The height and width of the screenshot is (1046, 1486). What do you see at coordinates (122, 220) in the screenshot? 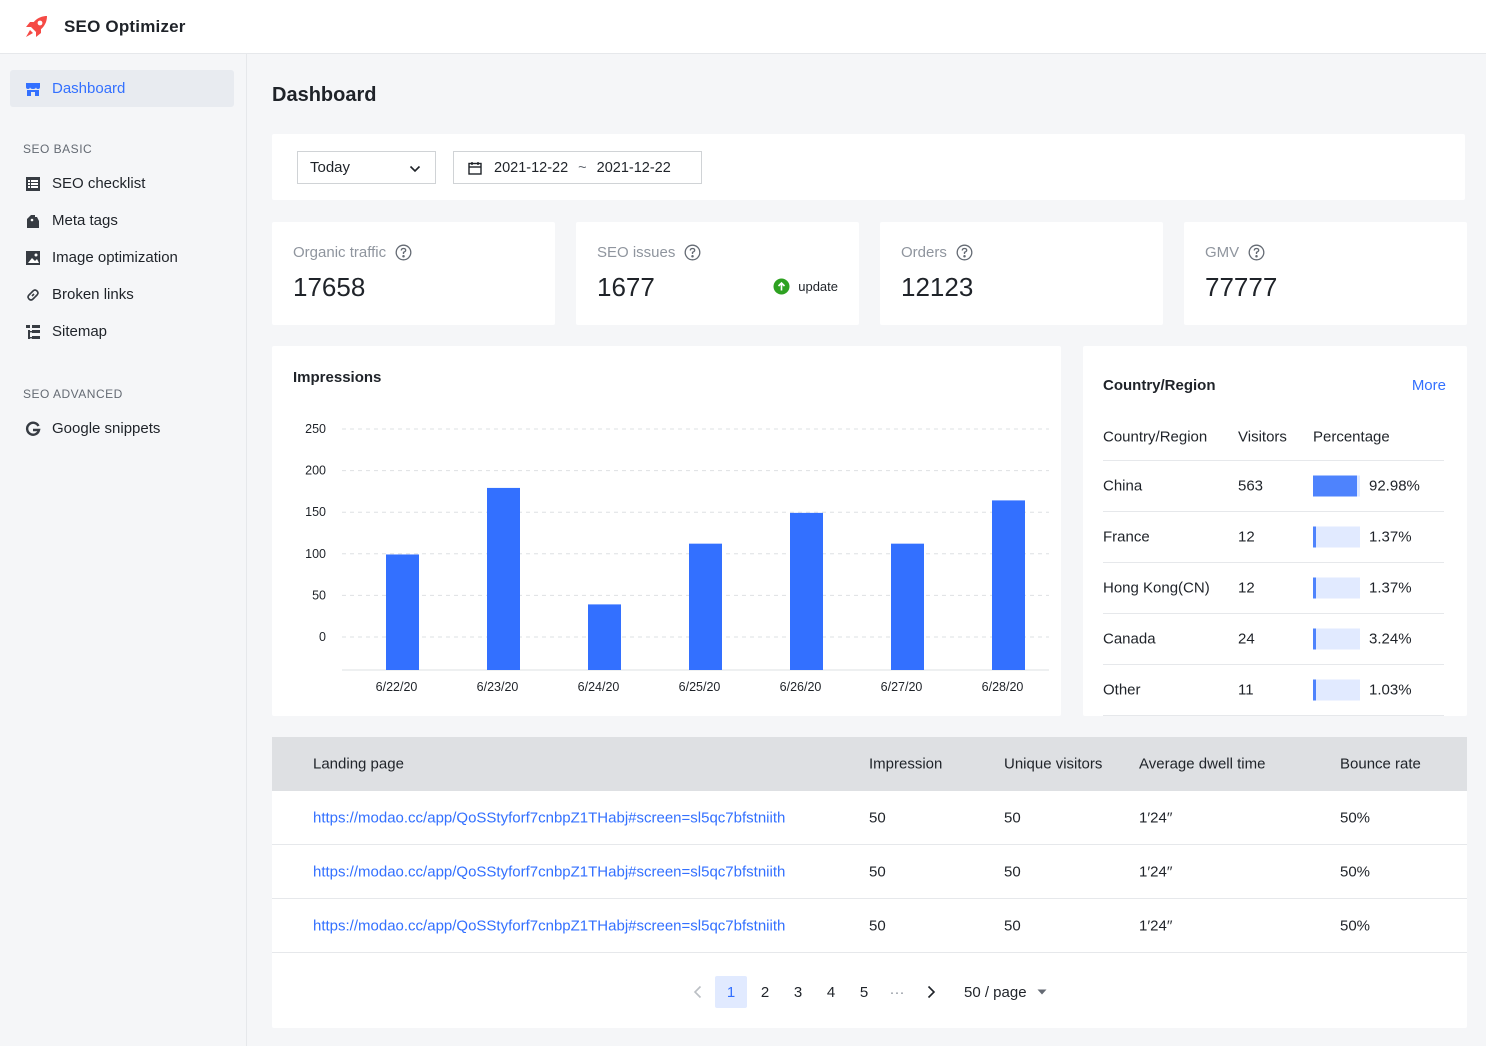
I see `sidebar-item-meta-tags: Meta tags` at bounding box center [122, 220].